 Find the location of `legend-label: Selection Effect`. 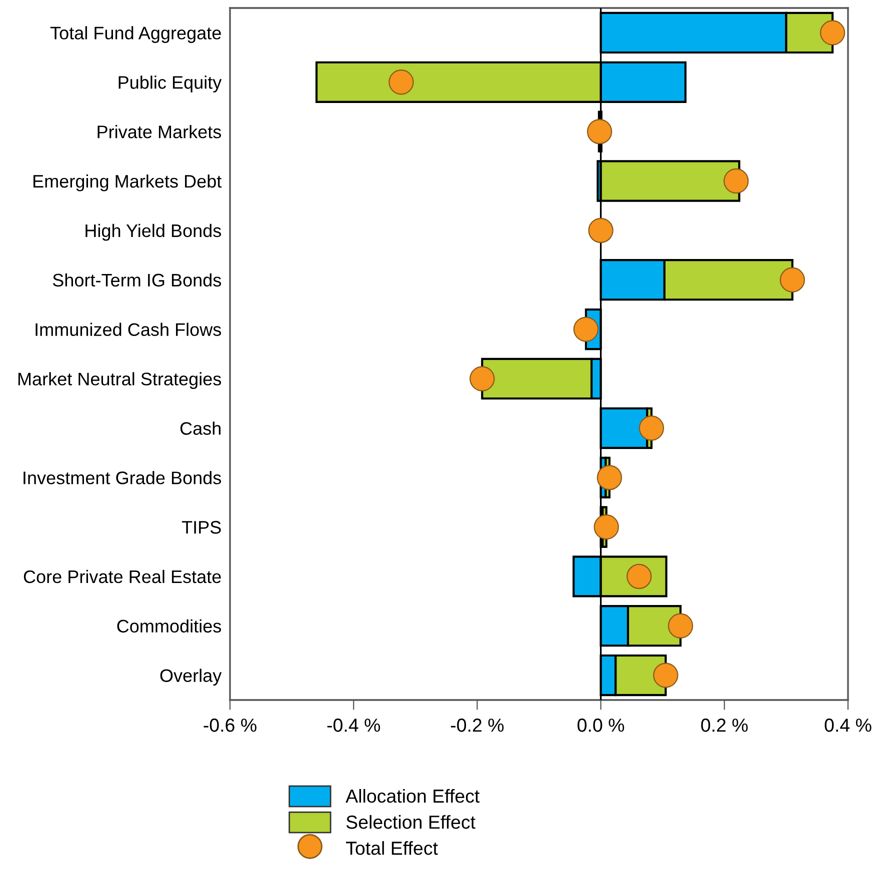

legend-label: Selection Effect is located at coordinates (411, 822).